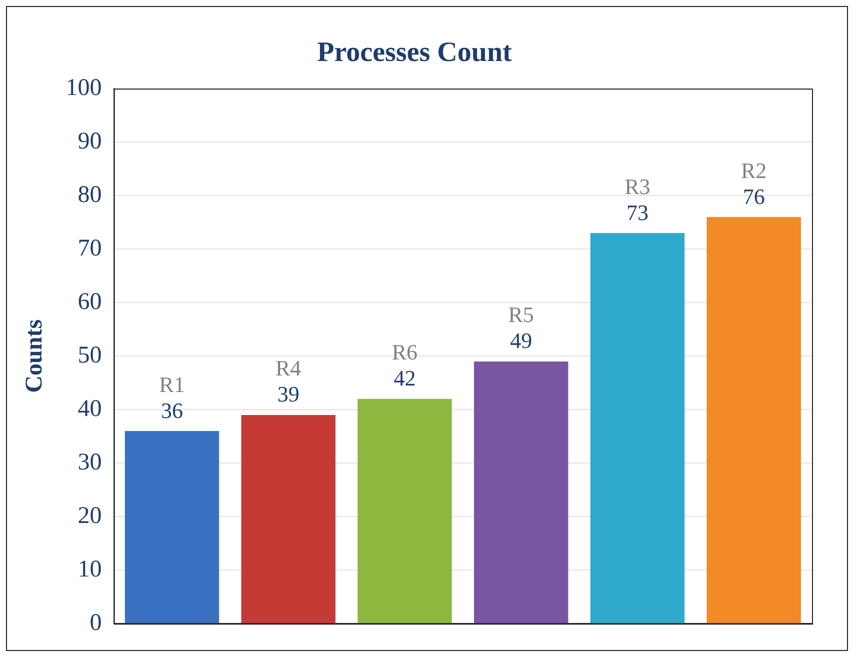  Describe the element at coordinates (90, 195) in the screenshot. I see `y-tick-label: 80` at that location.